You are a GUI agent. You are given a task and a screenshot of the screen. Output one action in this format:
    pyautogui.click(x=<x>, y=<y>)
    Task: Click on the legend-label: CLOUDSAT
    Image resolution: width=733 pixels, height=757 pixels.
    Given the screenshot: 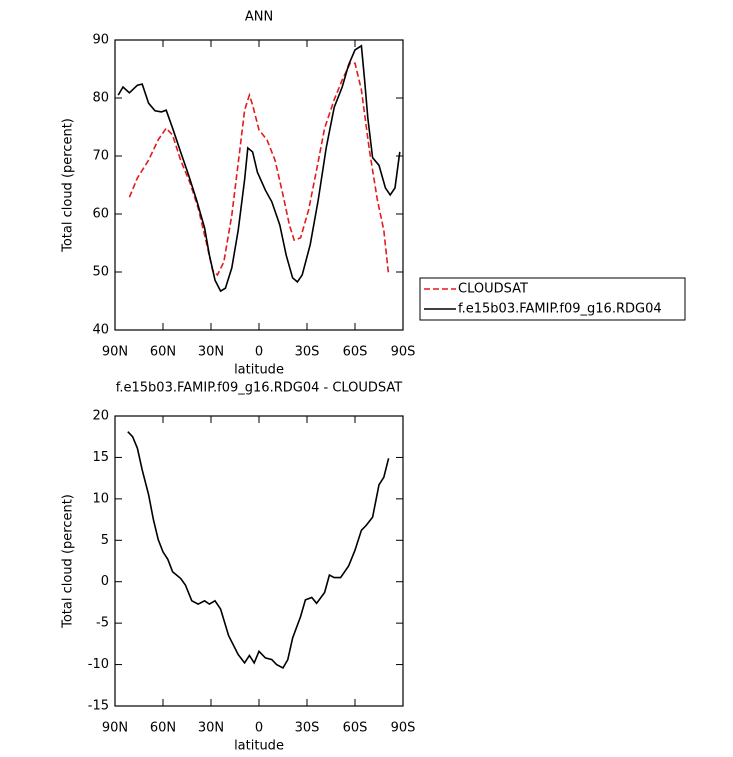 What is the action you would take?
    pyautogui.click(x=493, y=289)
    